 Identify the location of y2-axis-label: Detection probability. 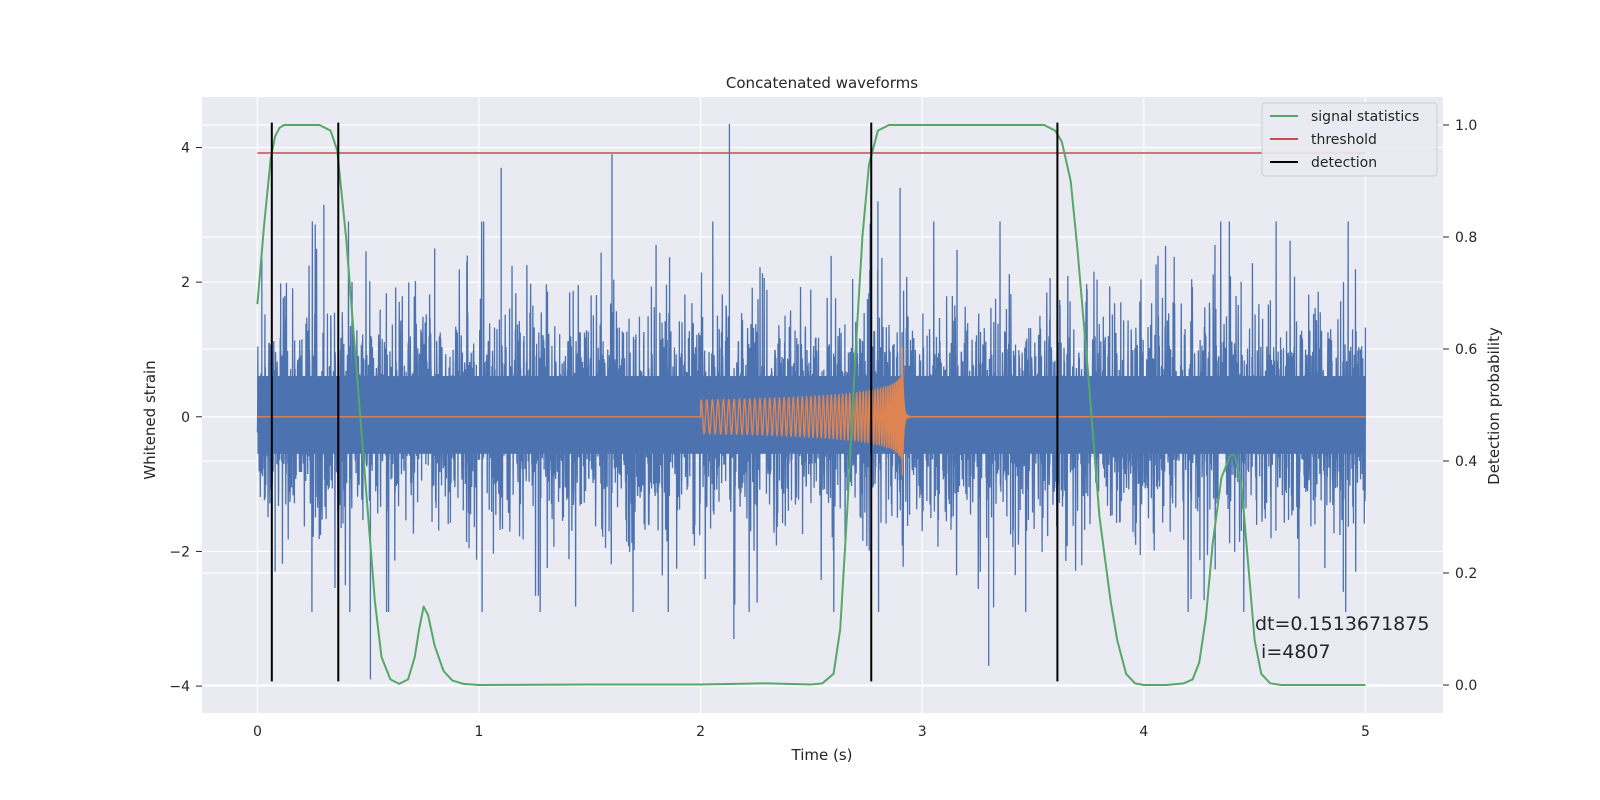
(1494, 406).